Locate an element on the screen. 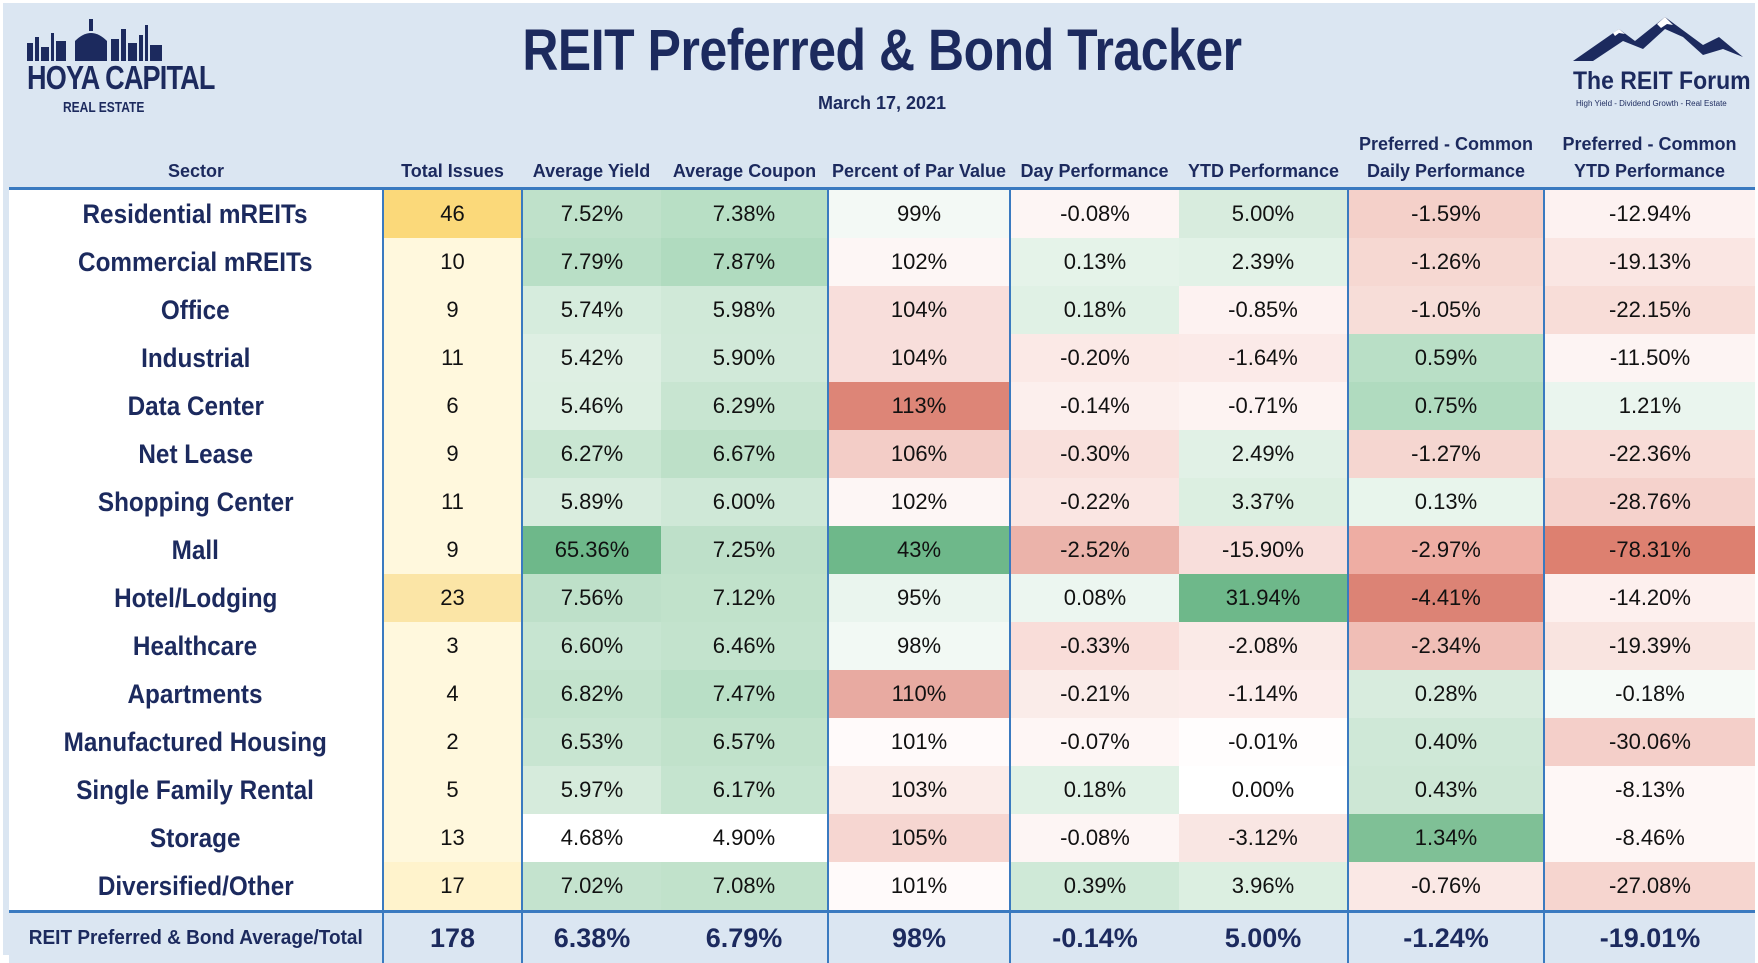 The height and width of the screenshot is (963, 1758). sector-name: Single Family Rental is located at coordinates (196, 790).